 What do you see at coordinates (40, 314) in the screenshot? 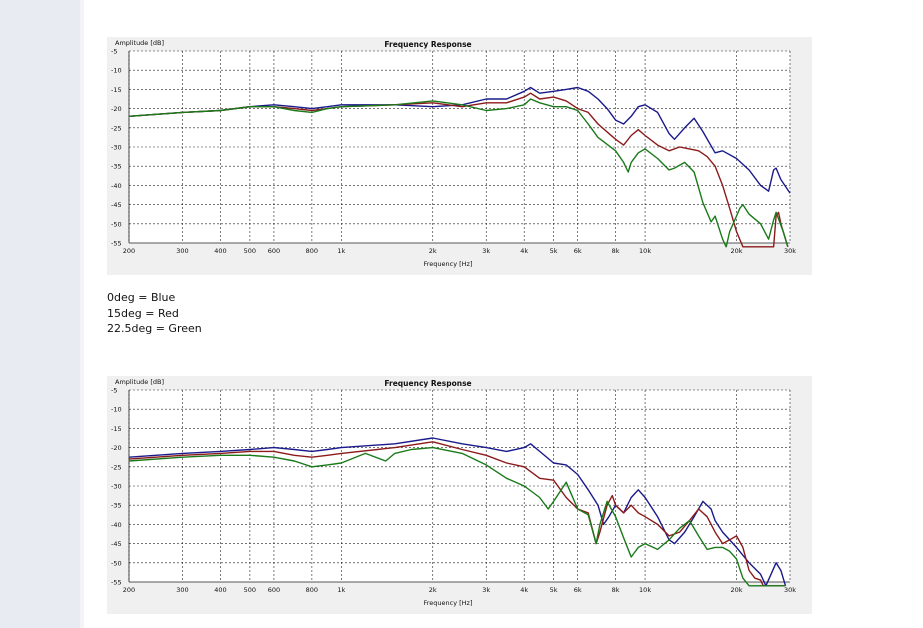
I see `left-sidebar-panel` at bounding box center [40, 314].